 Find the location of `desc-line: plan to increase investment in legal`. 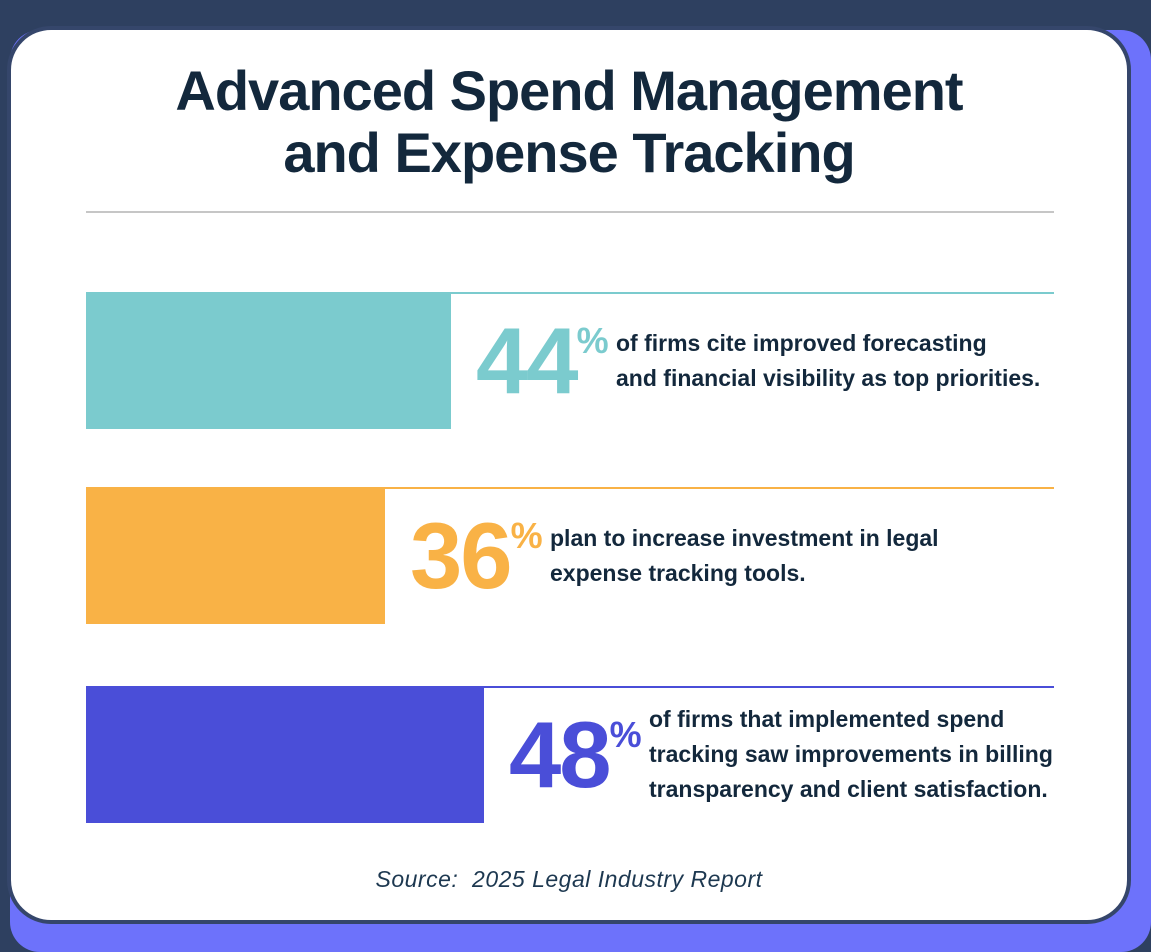

desc-line: plan to increase investment in legal is located at coordinates (744, 537).